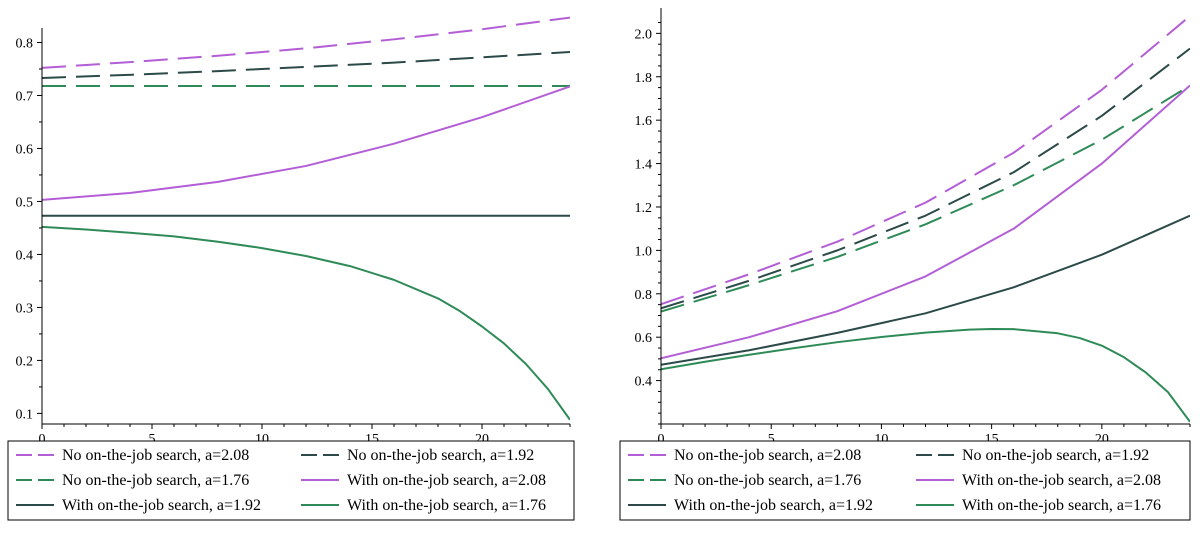  I want to click on y-tick-label: 0.1, so click(25, 414).